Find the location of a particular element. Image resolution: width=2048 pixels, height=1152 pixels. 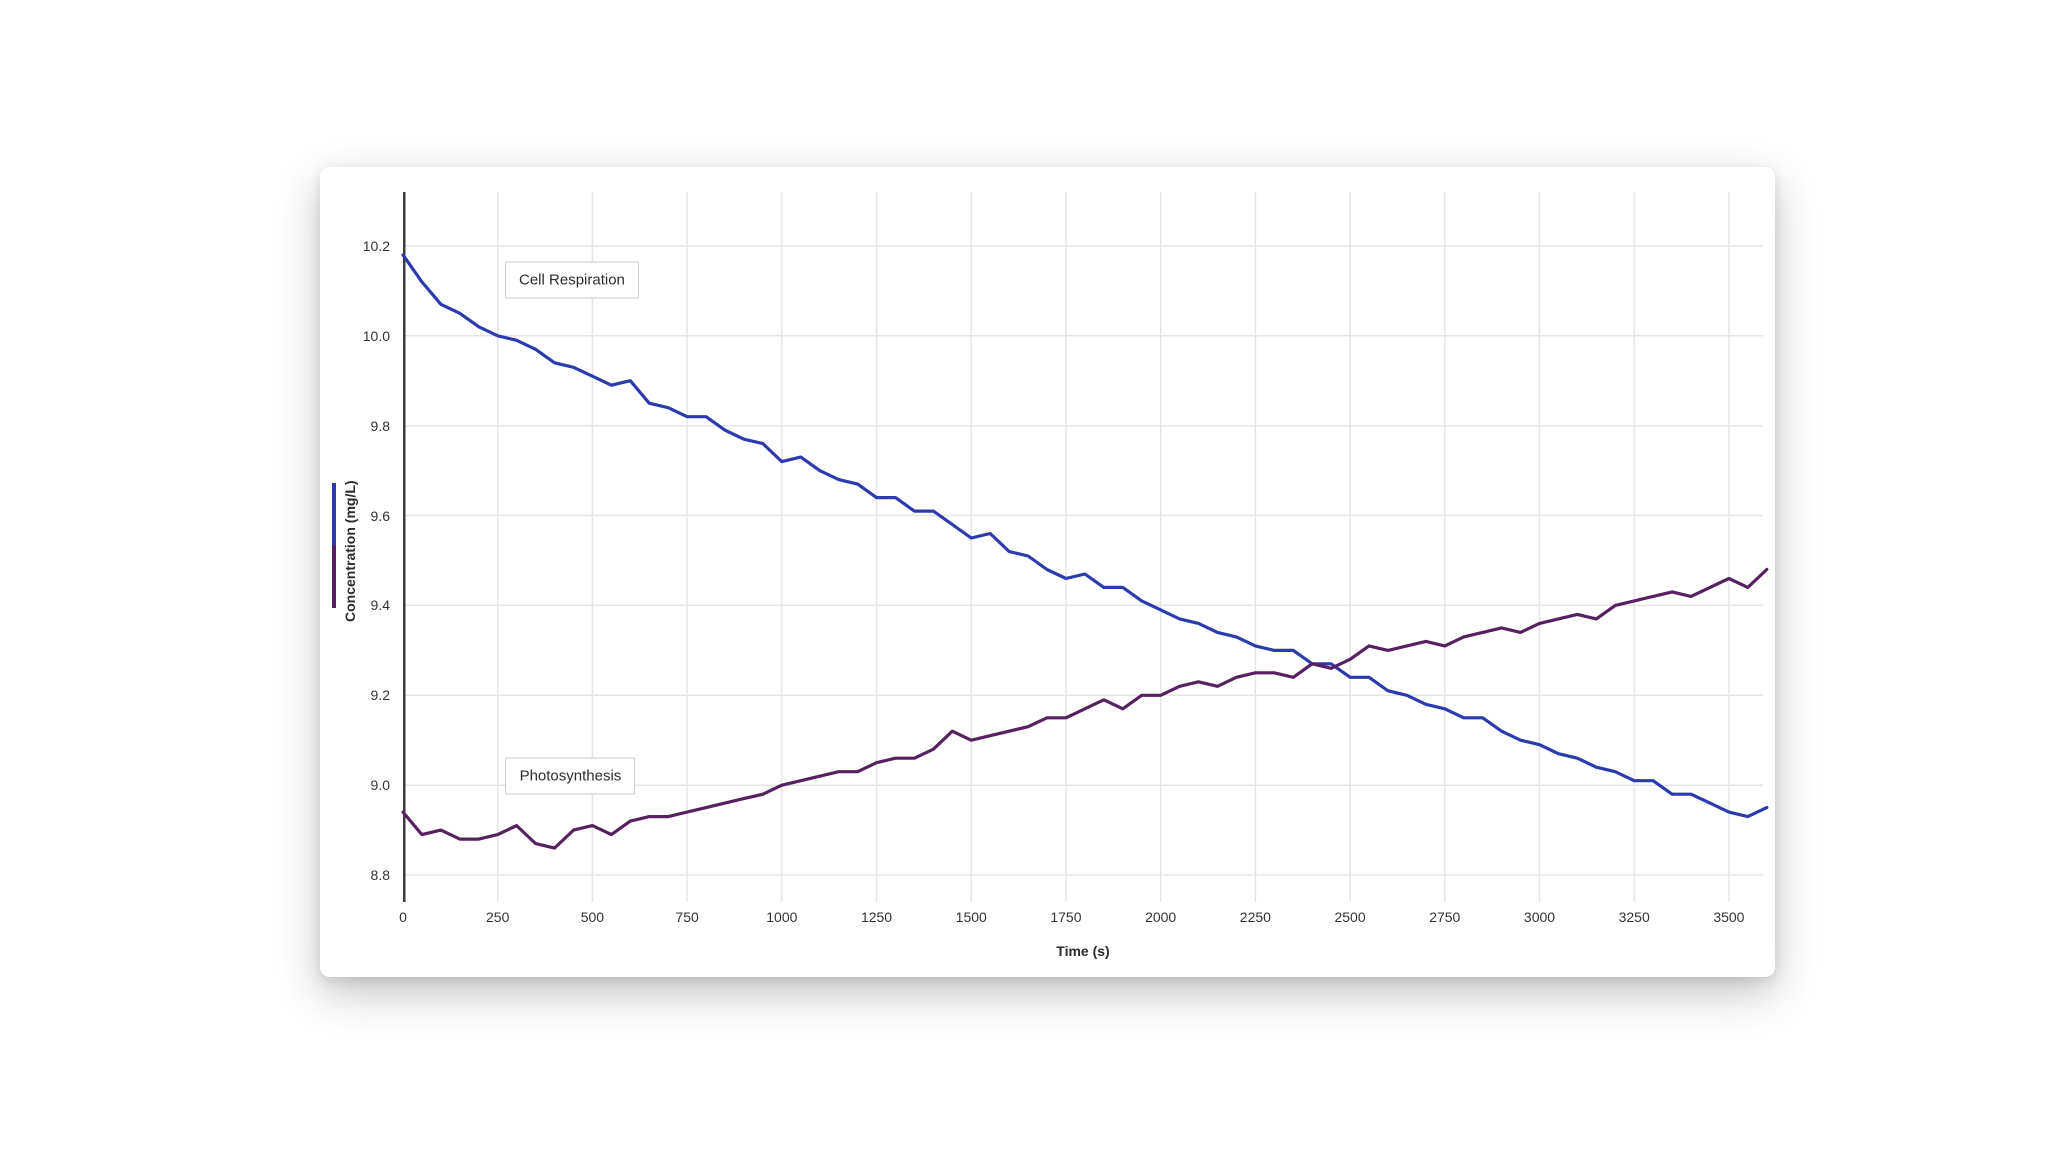

x-tick-label: 500 is located at coordinates (592, 917).